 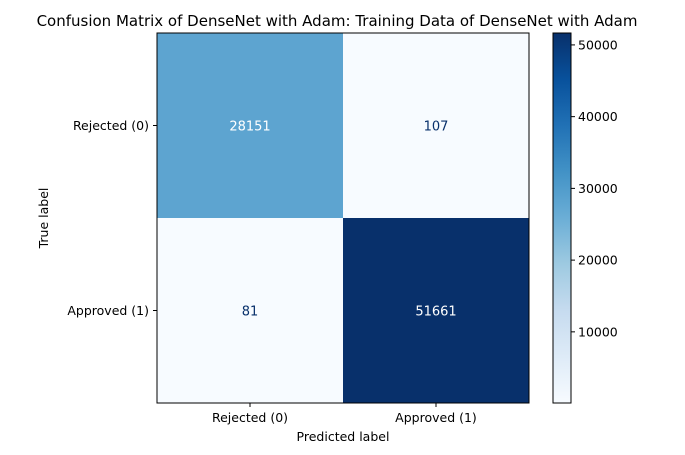 What do you see at coordinates (250, 417) in the screenshot?
I see `x-tick-label: Rejected (0)` at bounding box center [250, 417].